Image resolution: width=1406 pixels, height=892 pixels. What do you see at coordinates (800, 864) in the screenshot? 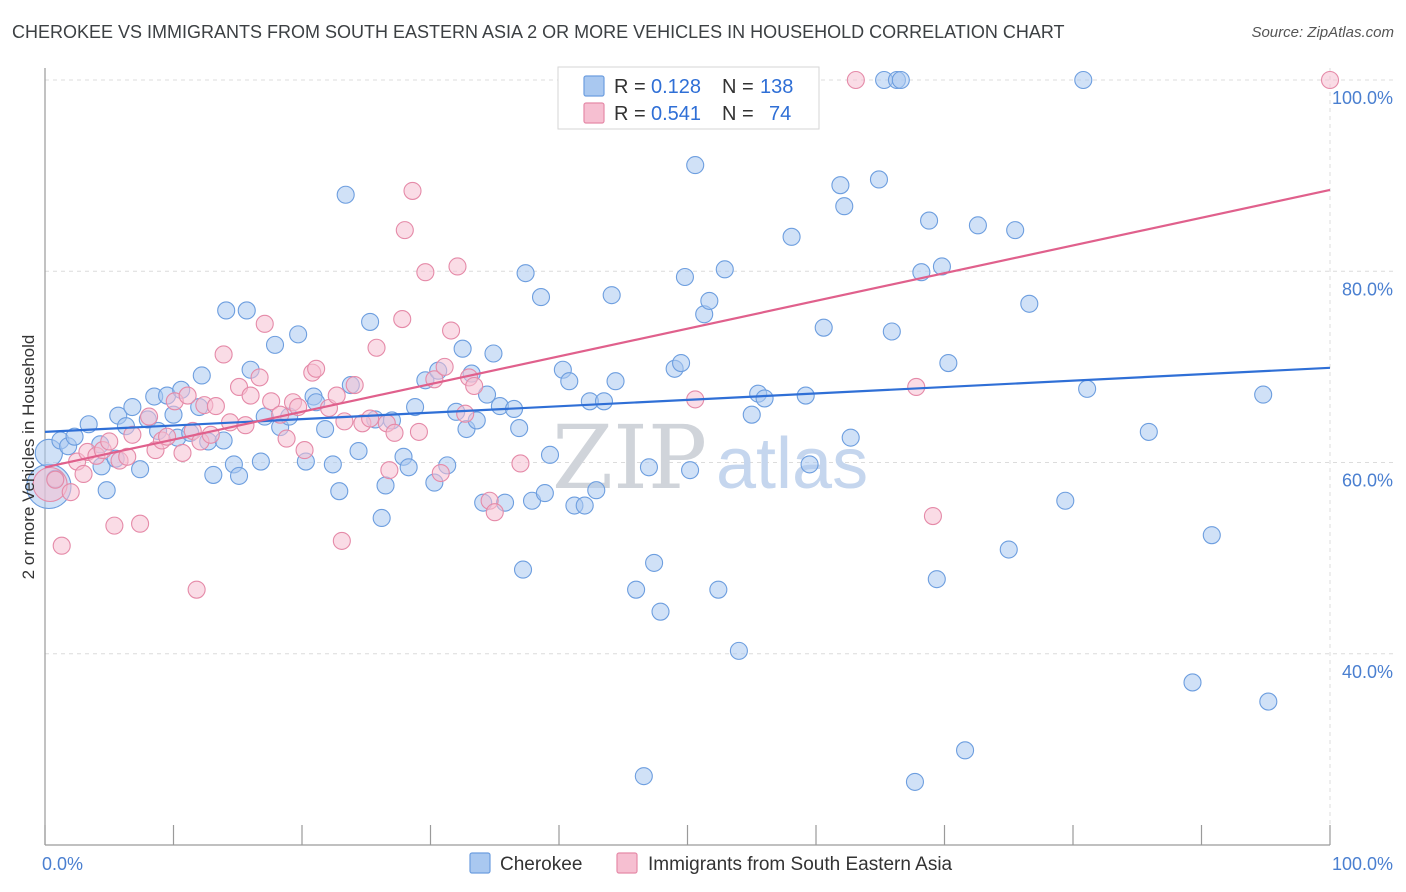
I see `series-legend-label-immigrants: Immigrants from South Eastern Asia` at bounding box center [800, 864].